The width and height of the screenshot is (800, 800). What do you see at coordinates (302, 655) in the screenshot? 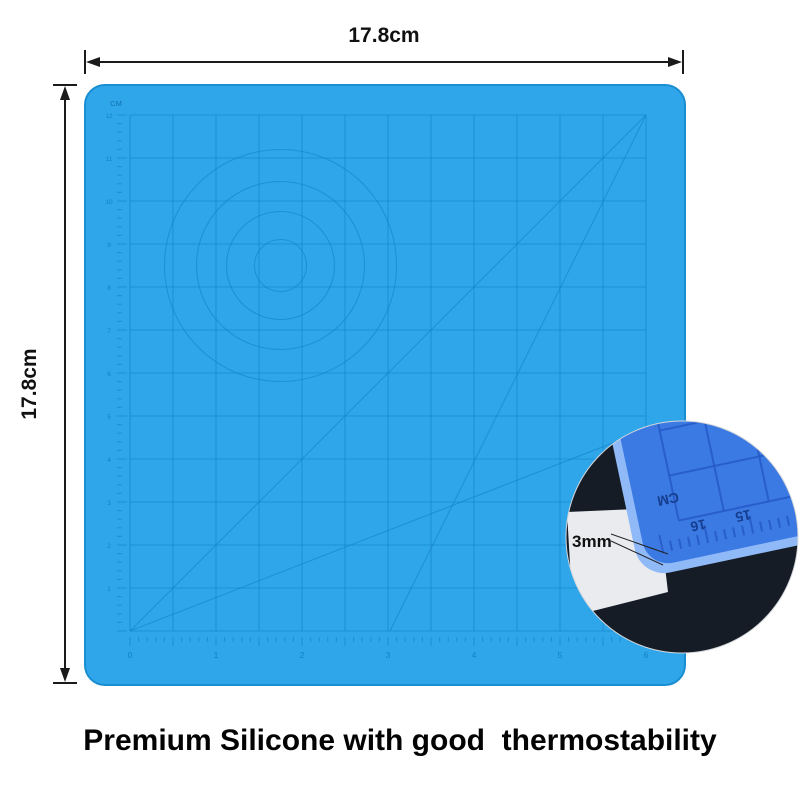
I see `bottom-ruler-number: 2` at bounding box center [302, 655].